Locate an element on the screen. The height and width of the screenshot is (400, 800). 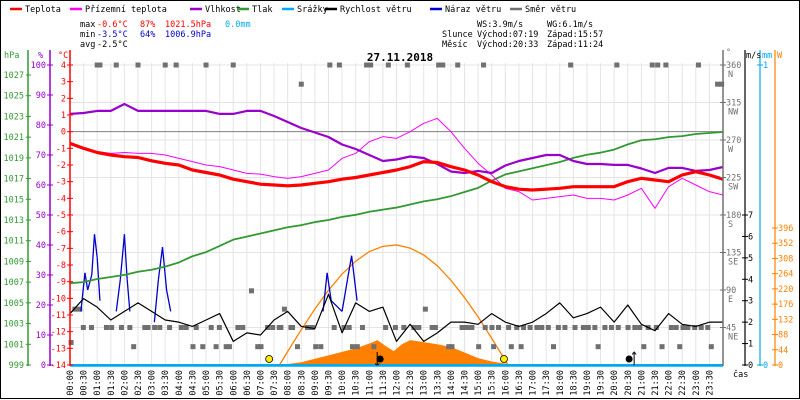
humidity-tick-label: 80 is located at coordinates (41, 126).